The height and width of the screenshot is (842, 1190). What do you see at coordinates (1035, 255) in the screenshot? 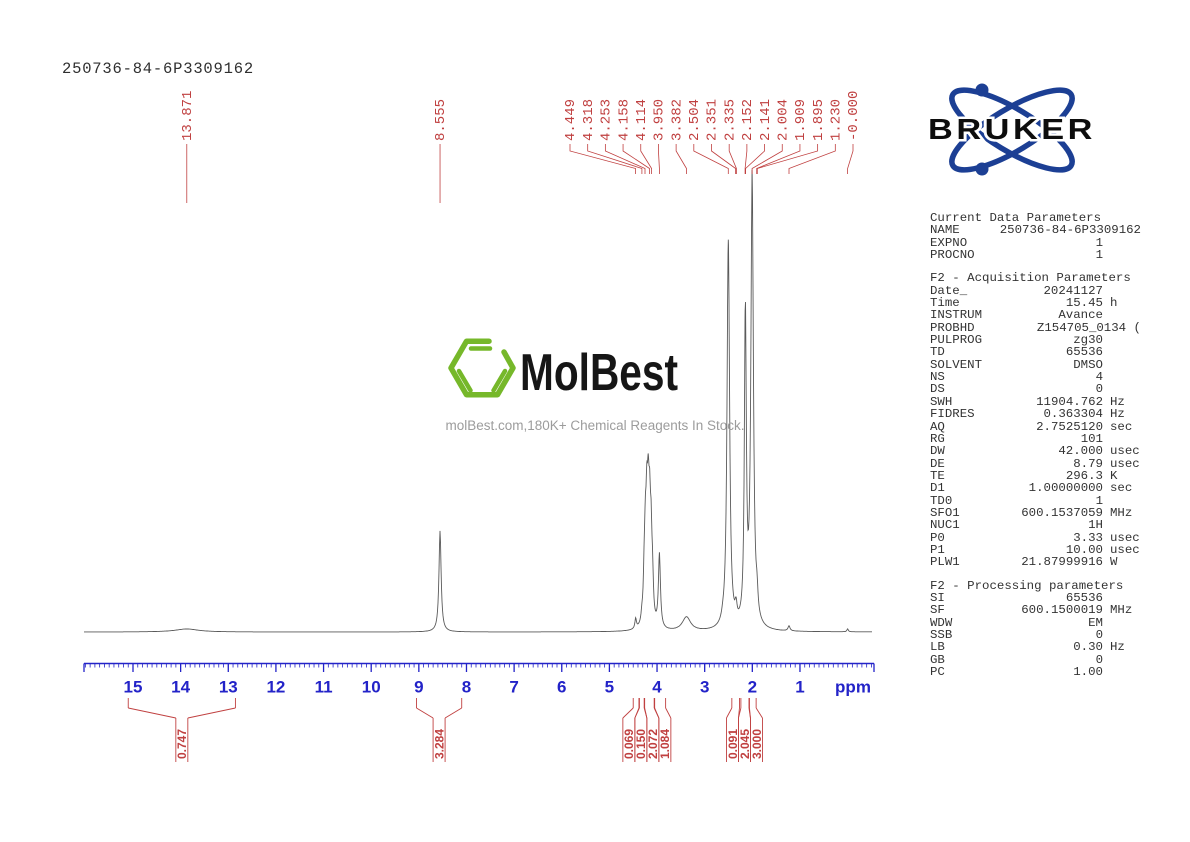
I see `param-row: PROCNO 1` at bounding box center [1035, 255].